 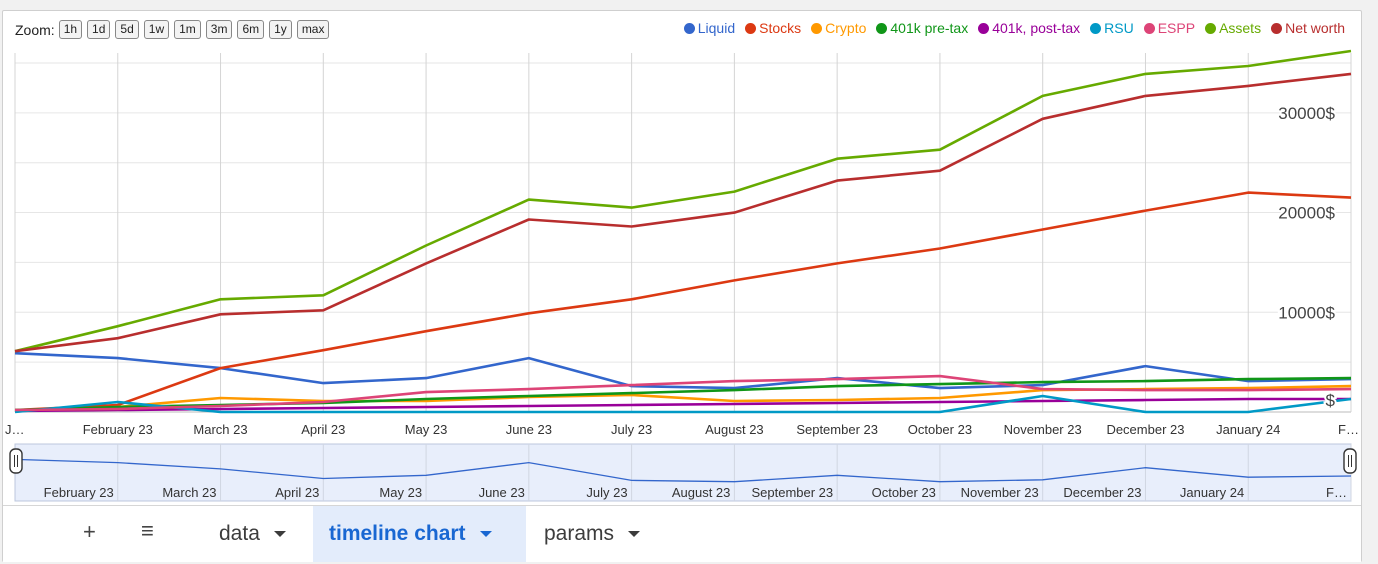 I want to click on range-tick-label: November 23, so click(x=1000, y=492).